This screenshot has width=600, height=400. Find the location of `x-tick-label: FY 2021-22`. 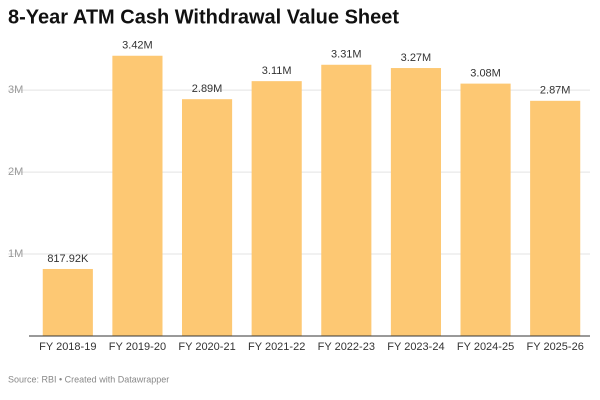

x-tick-label: FY 2021-22 is located at coordinates (276, 347).